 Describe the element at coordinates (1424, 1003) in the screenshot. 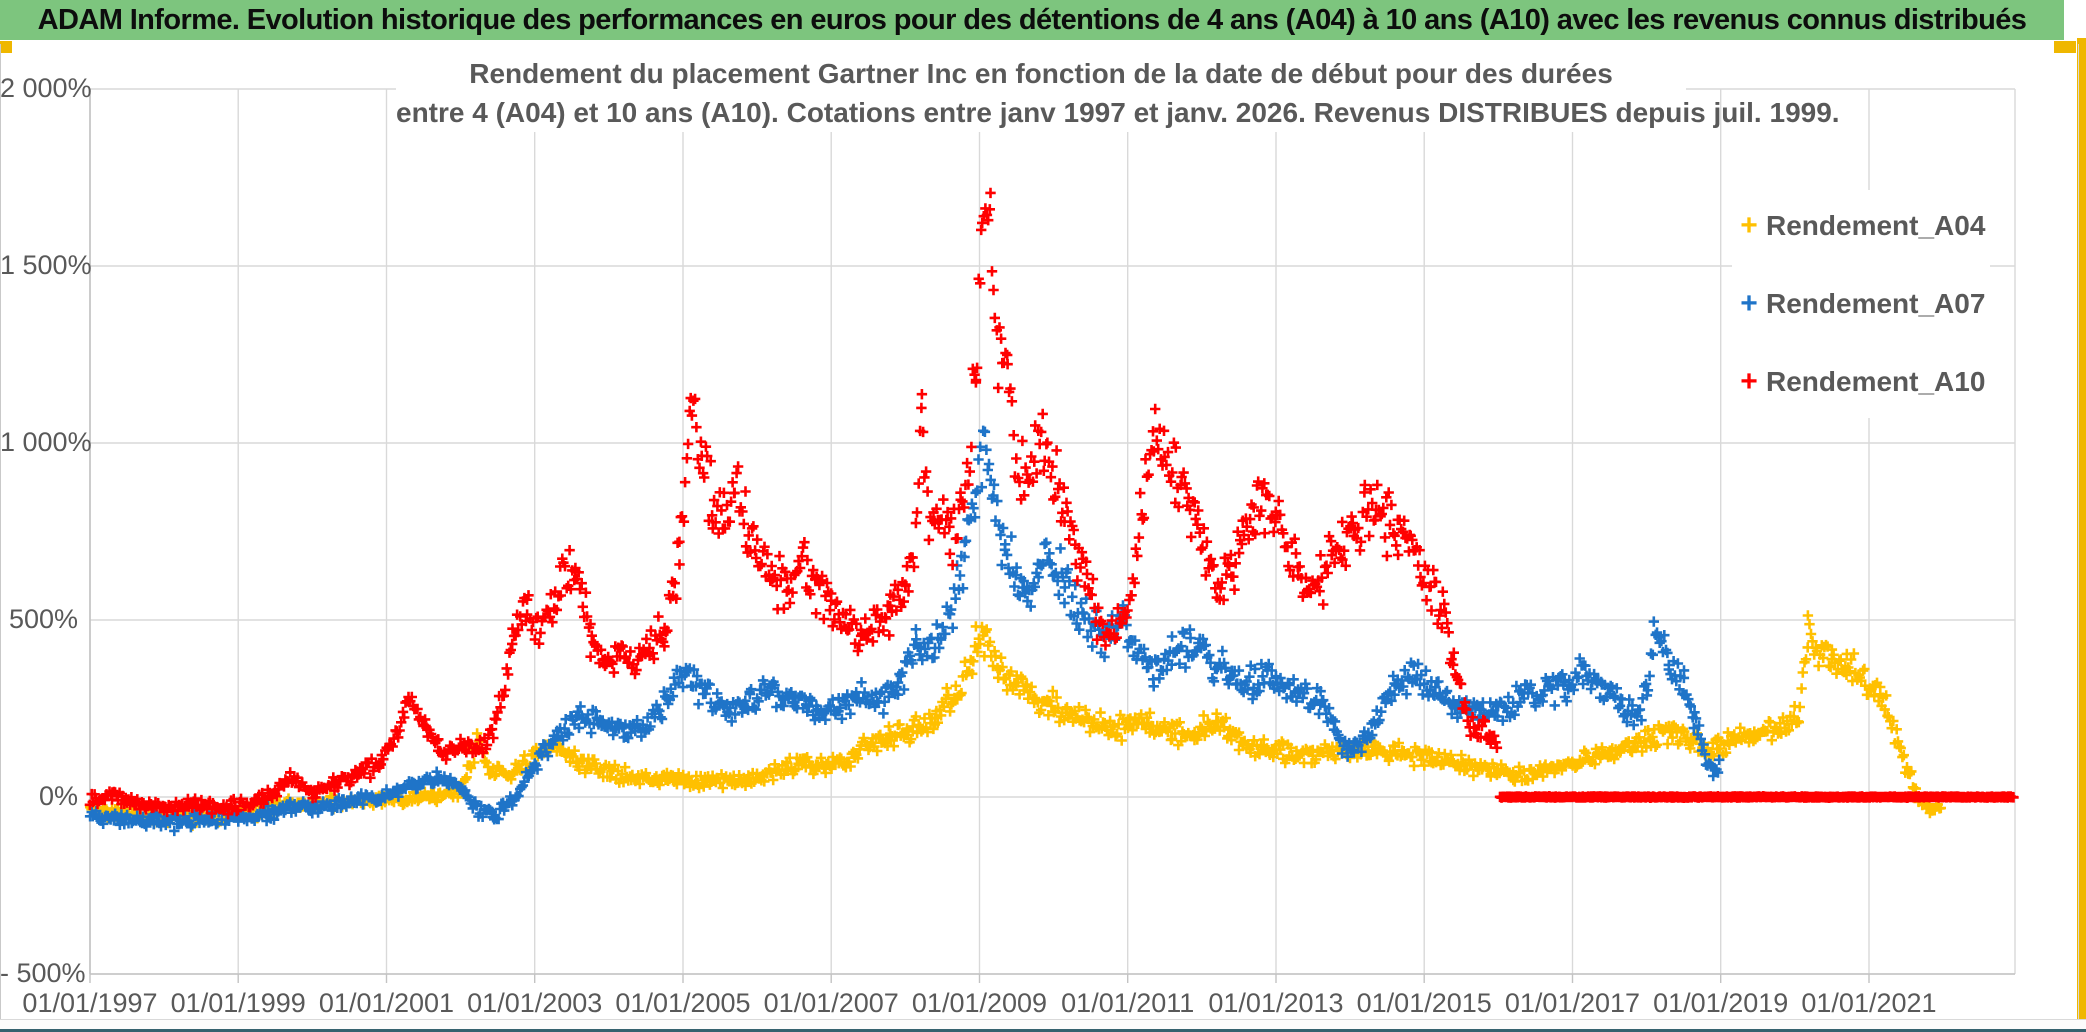

I see `x-axis-tick-label: 01/01/2015` at that location.